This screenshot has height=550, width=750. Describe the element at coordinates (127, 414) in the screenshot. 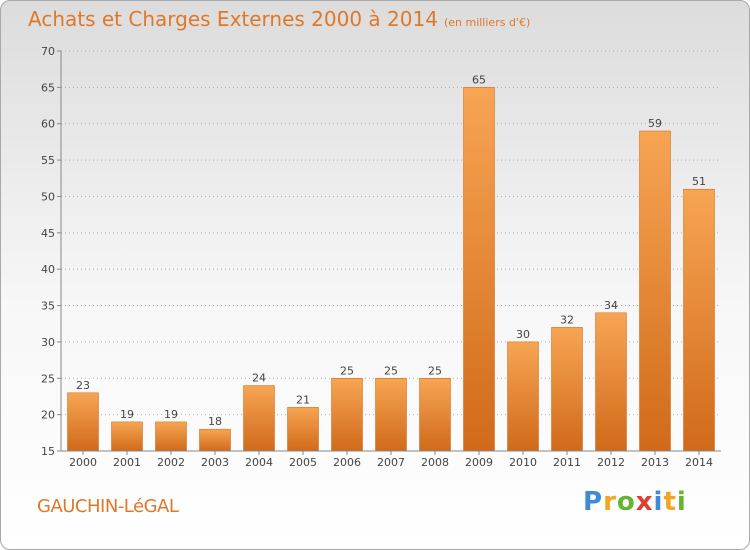

I see `value-label-2001: 19` at that location.